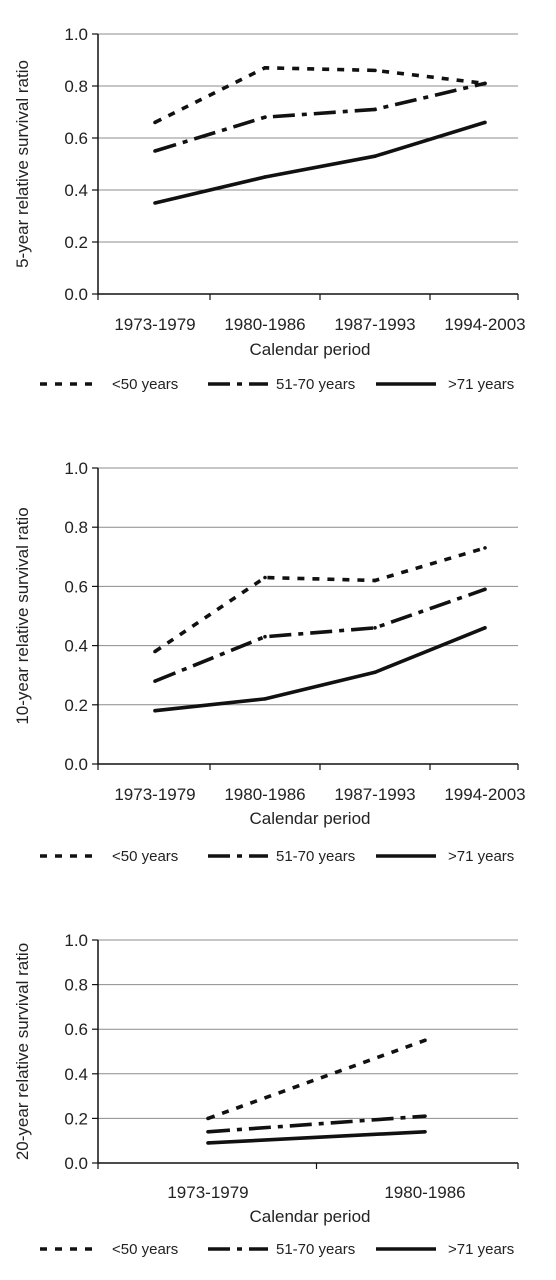  What do you see at coordinates (22, 615) in the screenshot?
I see `y-axis-title: 10-year relative survival ratio` at bounding box center [22, 615].